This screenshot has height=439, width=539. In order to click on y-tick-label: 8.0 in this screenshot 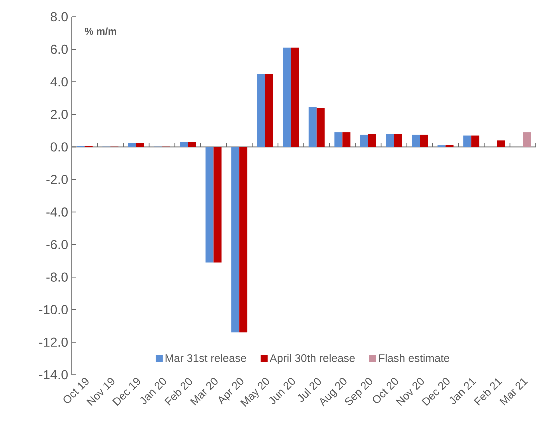, I will do `click(59, 17)`.